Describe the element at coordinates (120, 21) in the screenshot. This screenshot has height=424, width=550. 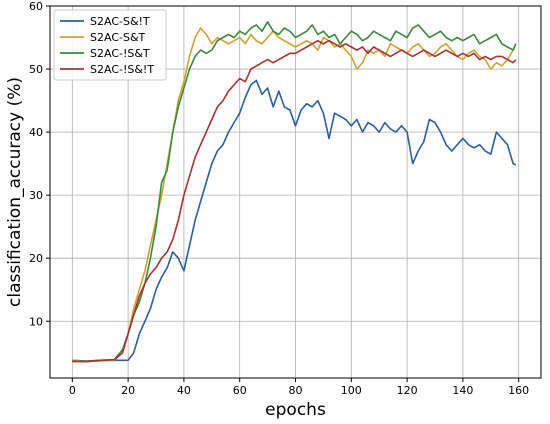
I see `legend-label: S2AC-S&!T` at that location.